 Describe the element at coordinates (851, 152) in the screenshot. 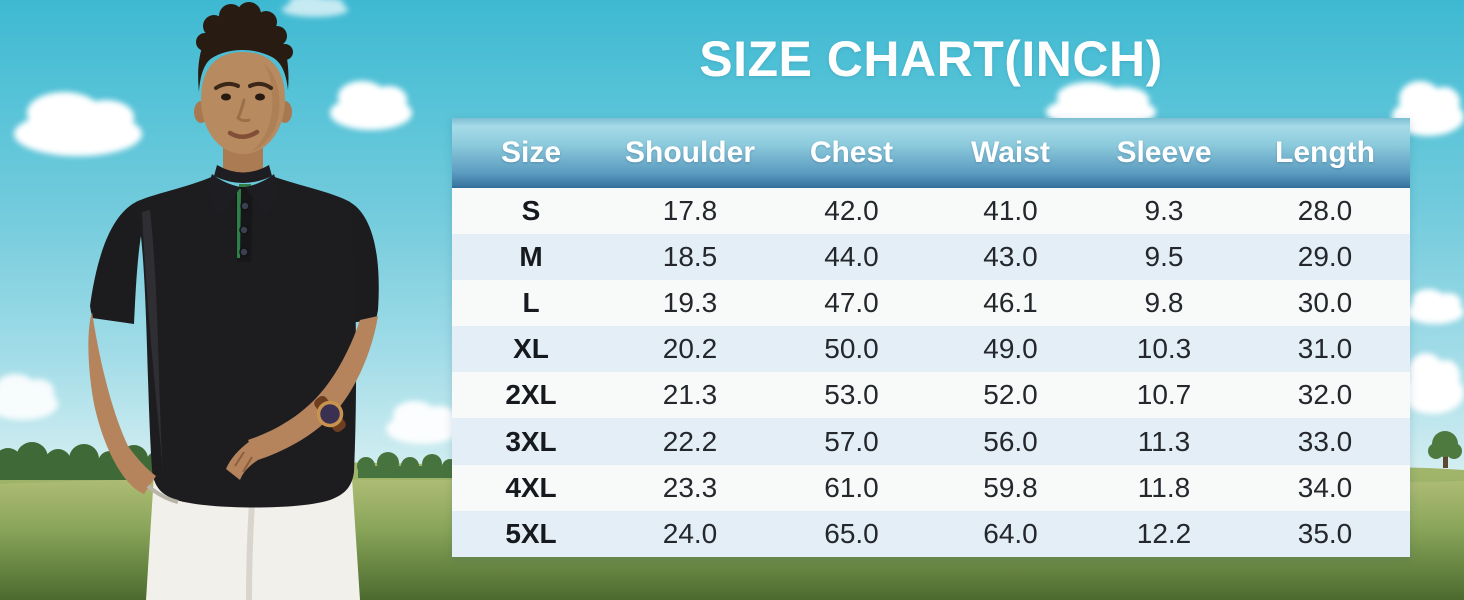

I see `column-header-chest: Chest` at that location.